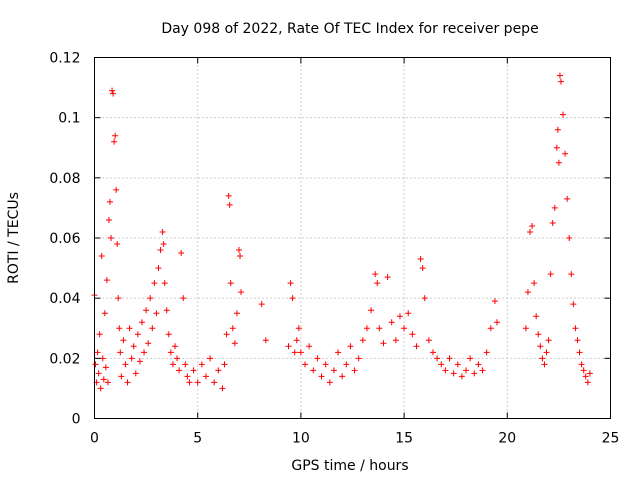 This screenshot has height=480, width=640. Describe the element at coordinates (507, 439) in the screenshot. I see `x-tick-label: 20` at that location.